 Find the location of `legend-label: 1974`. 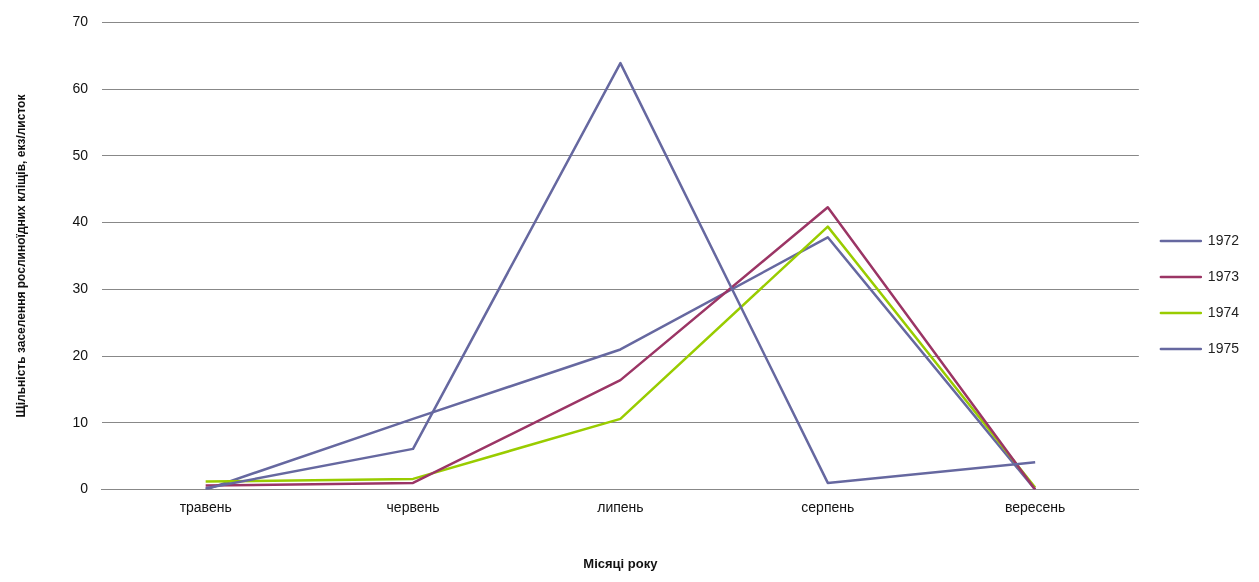

legend-label: 1974 is located at coordinates (1223, 311).